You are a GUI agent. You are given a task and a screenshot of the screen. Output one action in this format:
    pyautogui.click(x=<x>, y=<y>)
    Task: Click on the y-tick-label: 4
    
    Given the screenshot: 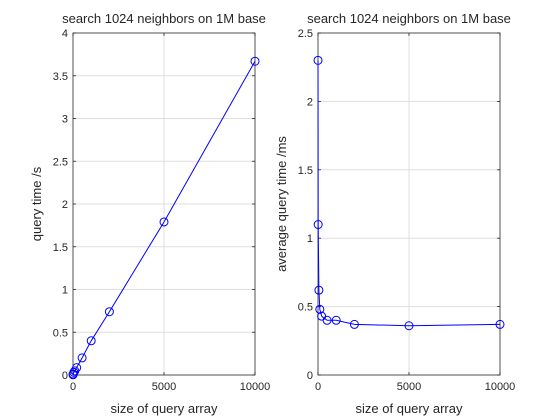 What is the action you would take?
    pyautogui.click(x=65, y=34)
    